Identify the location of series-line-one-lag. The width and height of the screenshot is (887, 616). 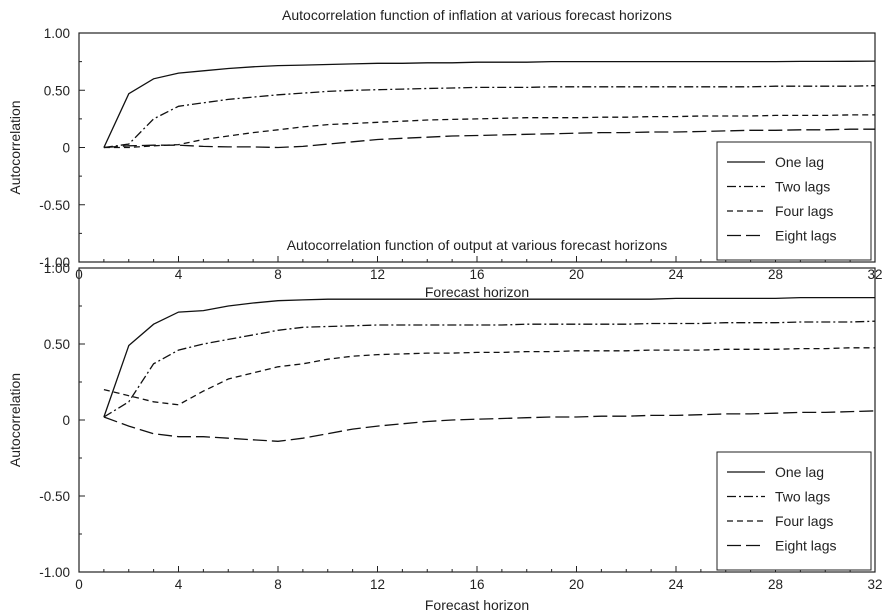
(489, 104).